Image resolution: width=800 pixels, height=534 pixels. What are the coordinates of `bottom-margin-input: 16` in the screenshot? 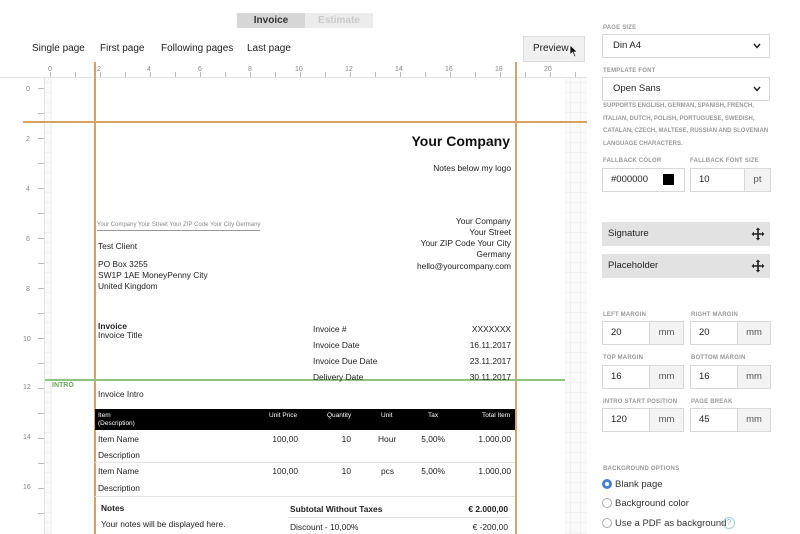 It's located at (714, 377).